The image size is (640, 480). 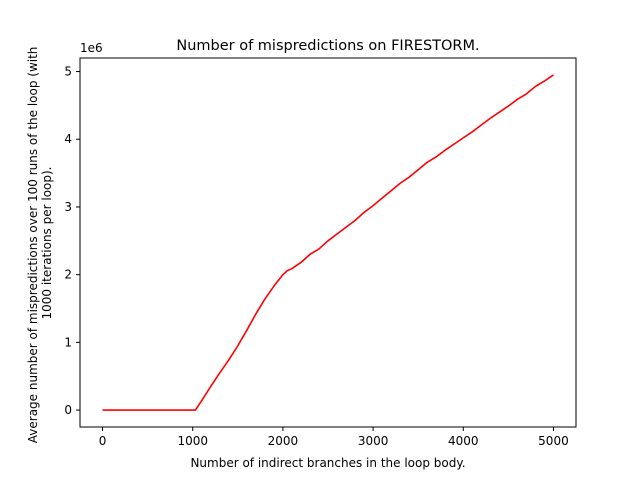 What do you see at coordinates (334, 437) in the screenshot?
I see `x-axis-ticks: 0 1000 2000 3000 4000 5000` at bounding box center [334, 437].